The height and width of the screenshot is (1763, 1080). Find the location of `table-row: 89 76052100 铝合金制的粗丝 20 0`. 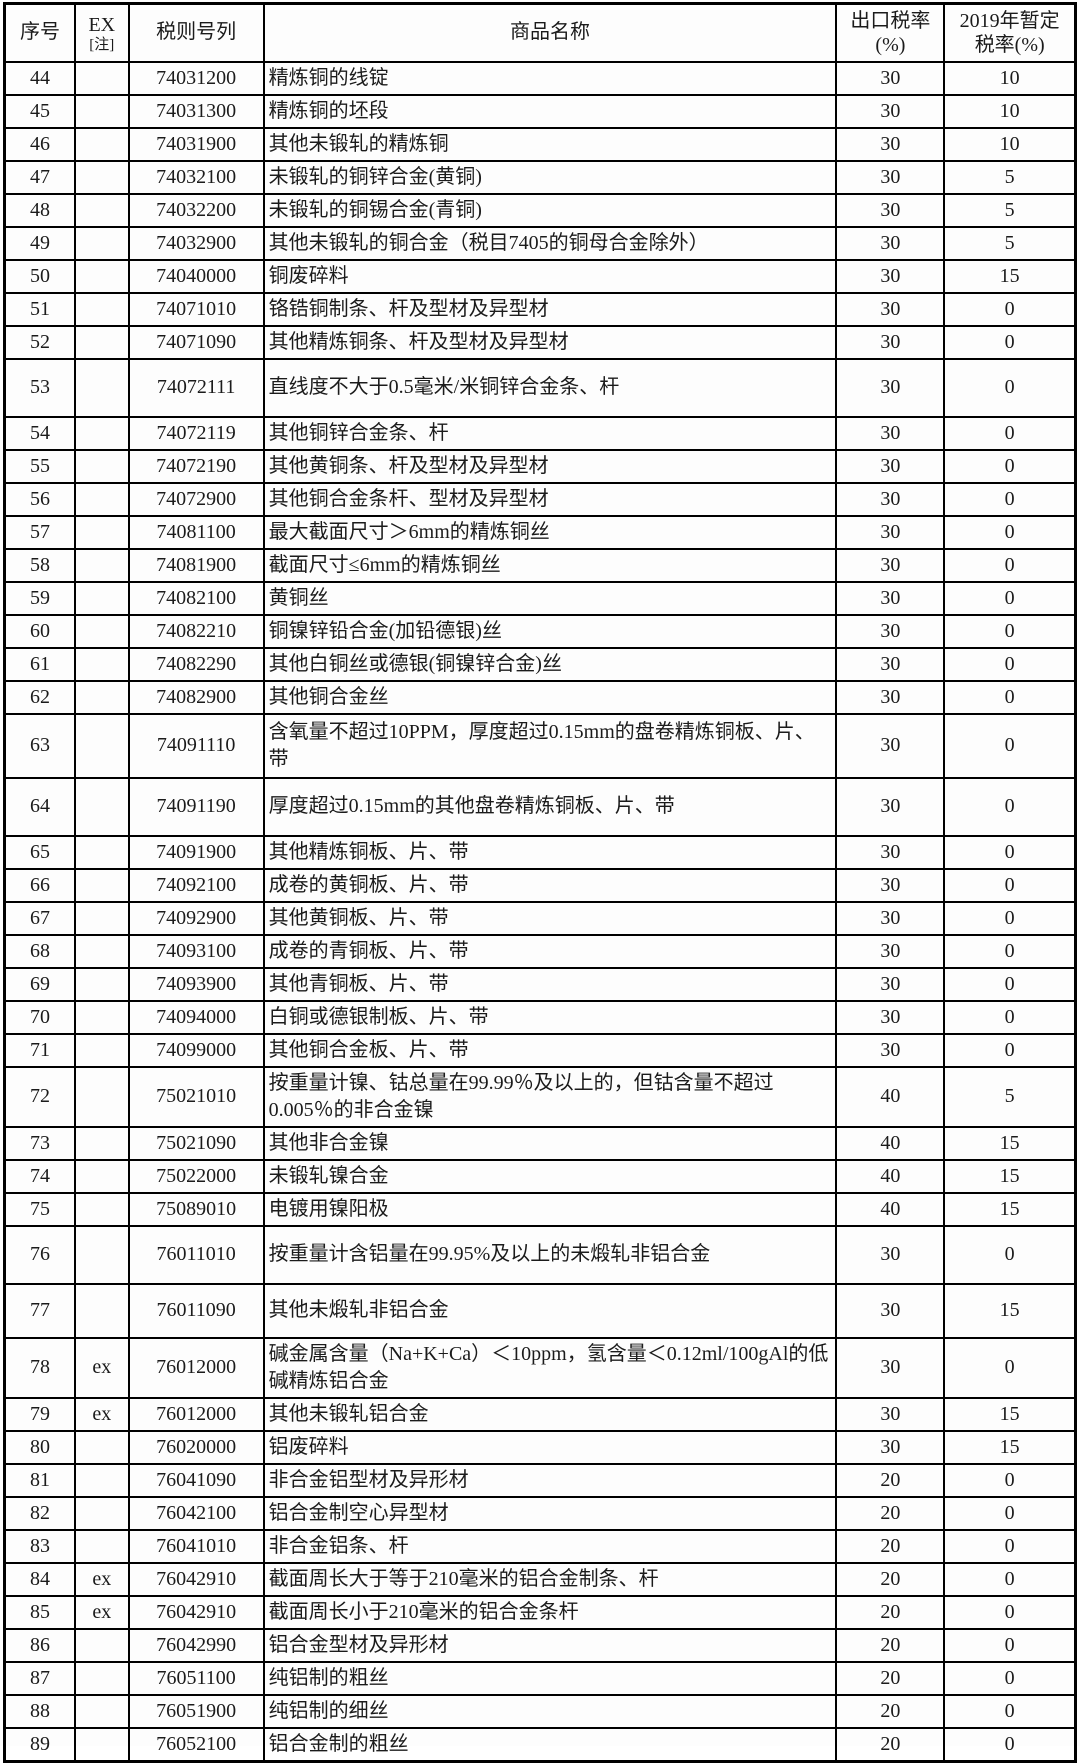

table-row: 89 76052100 铝合金制的粗丝 20 0 is located at coordinates (540, 1744).